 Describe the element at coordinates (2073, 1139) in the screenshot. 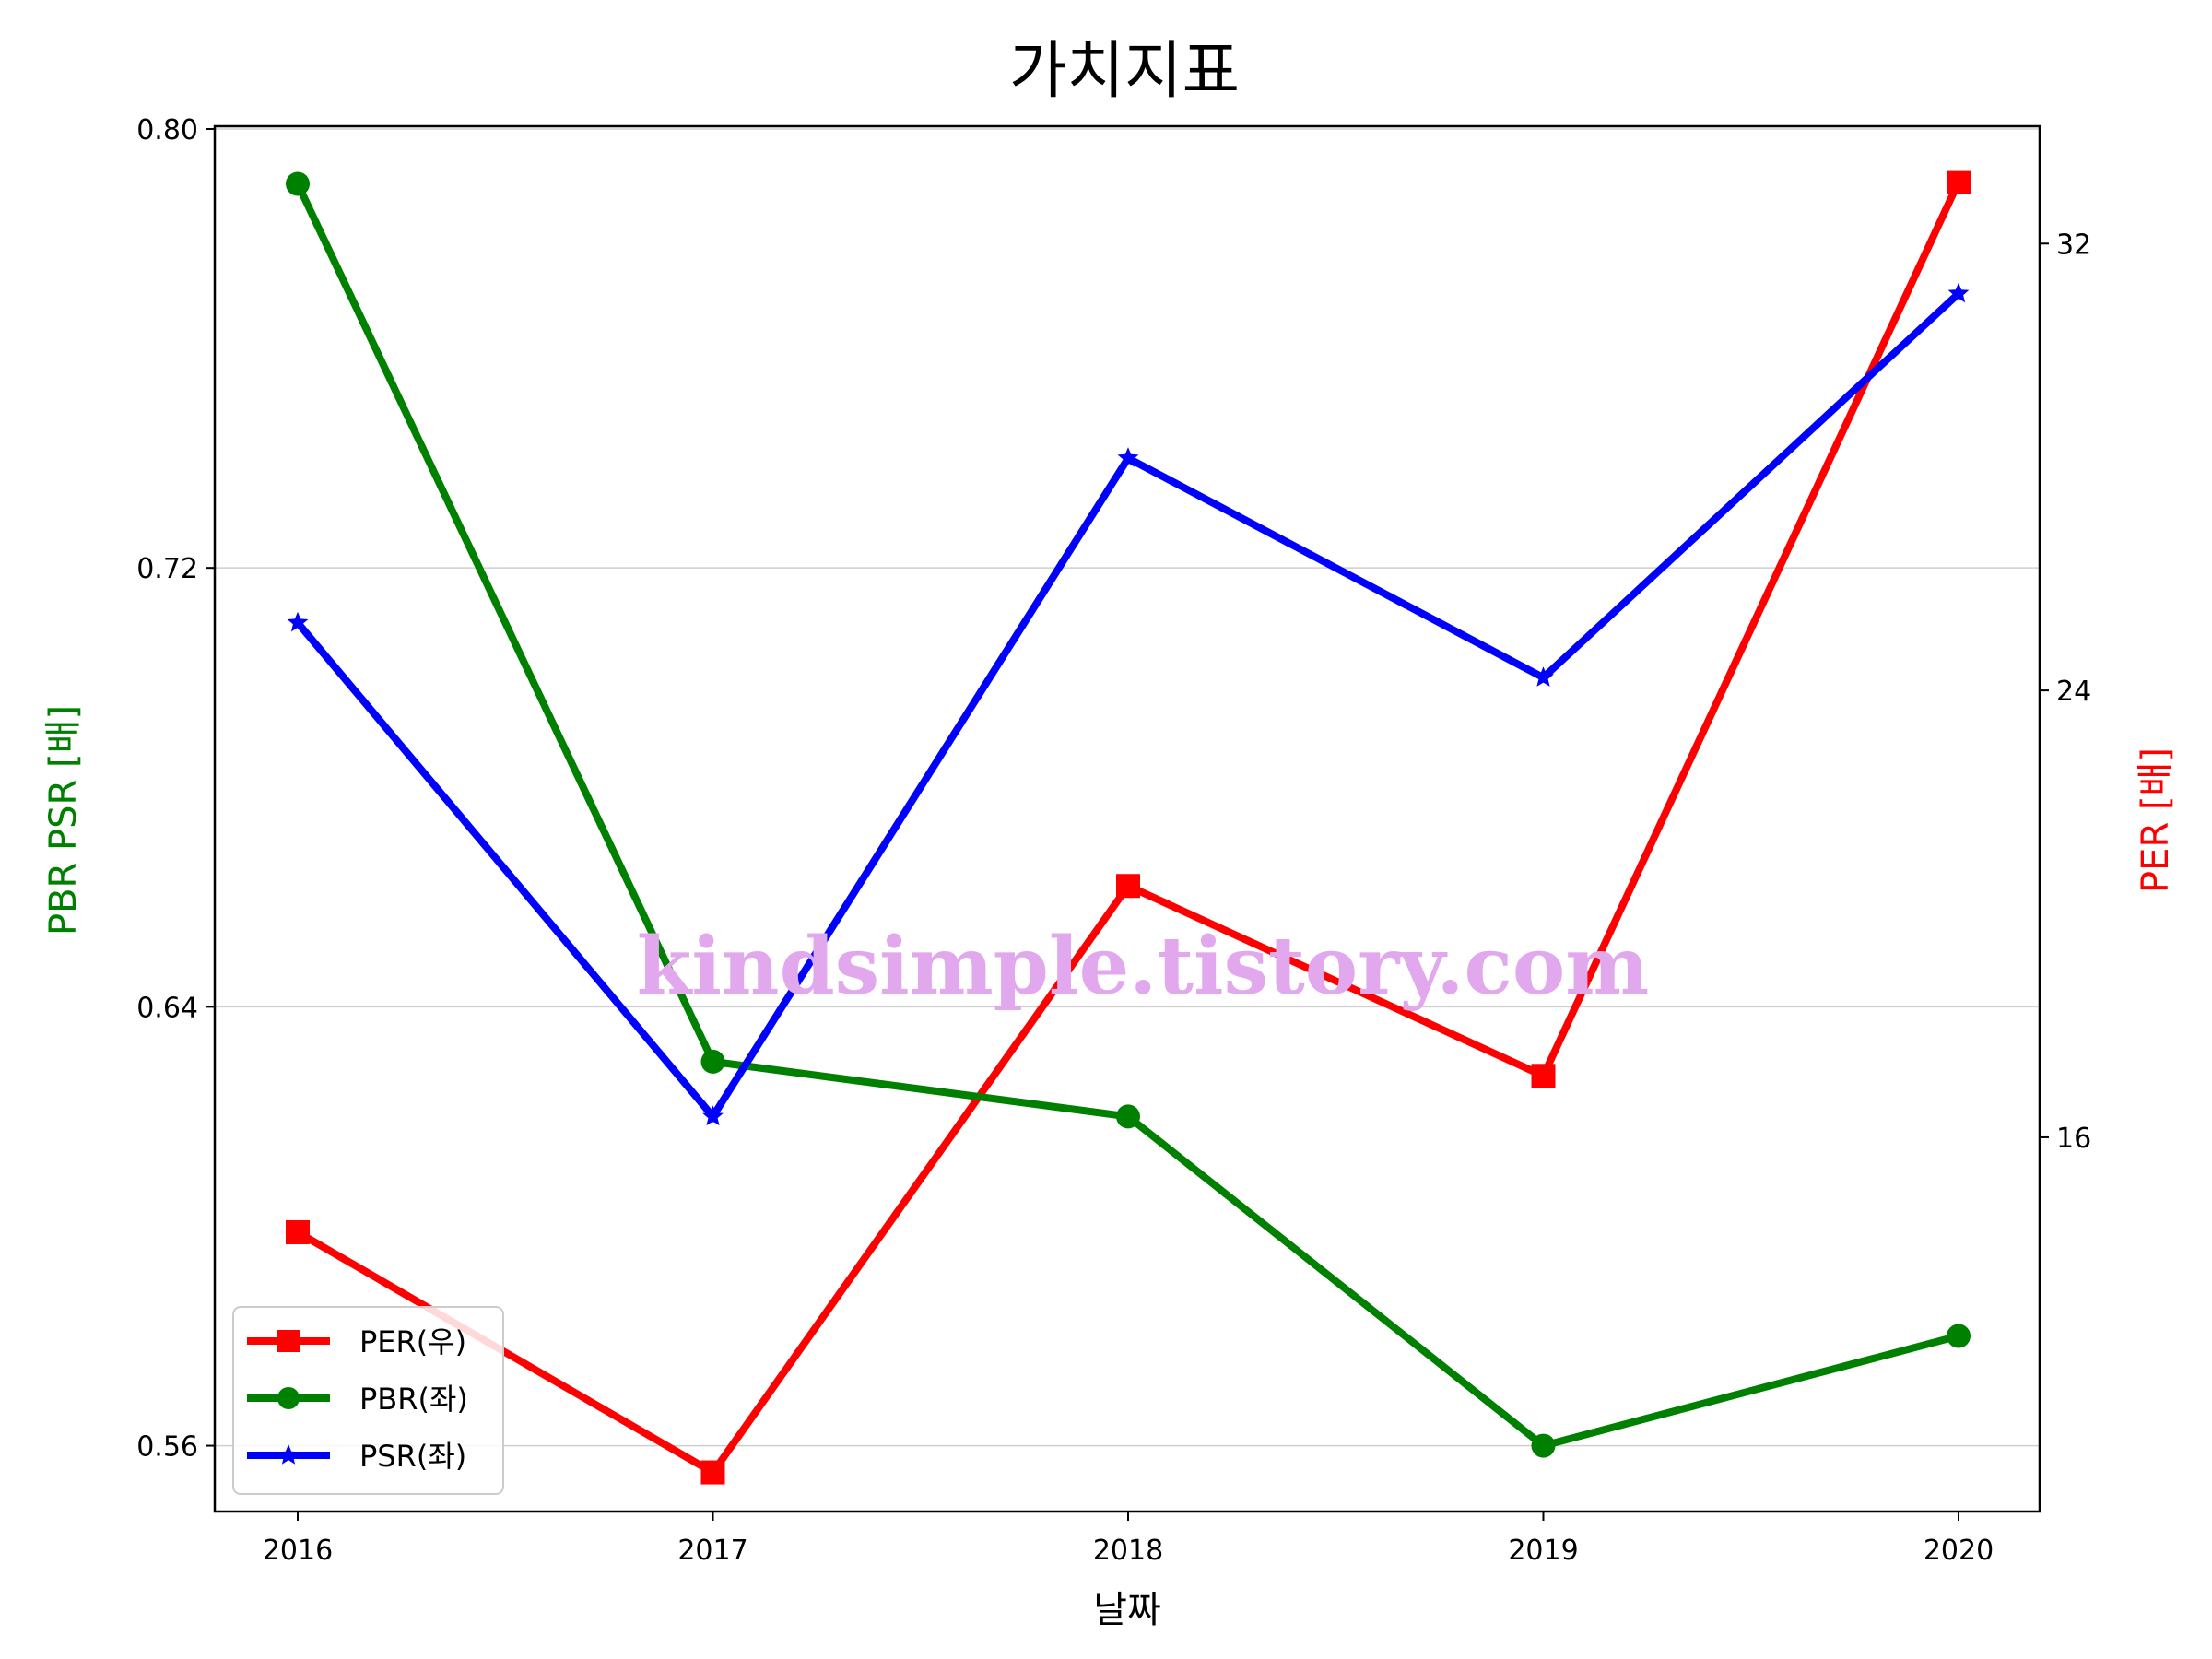

I see `right-y-tick-label: 16` at that location.